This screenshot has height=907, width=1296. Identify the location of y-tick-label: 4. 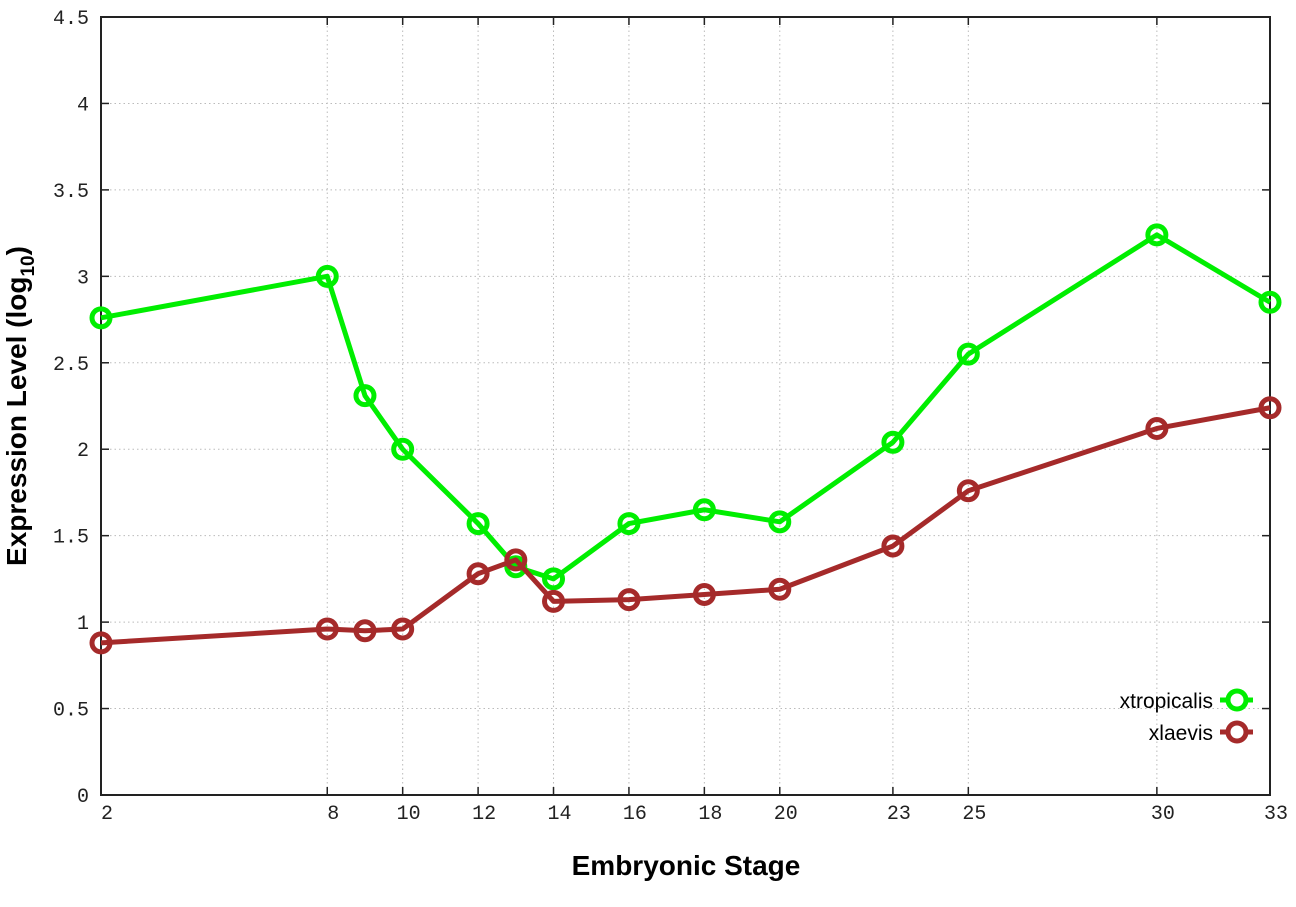
(83, 105).